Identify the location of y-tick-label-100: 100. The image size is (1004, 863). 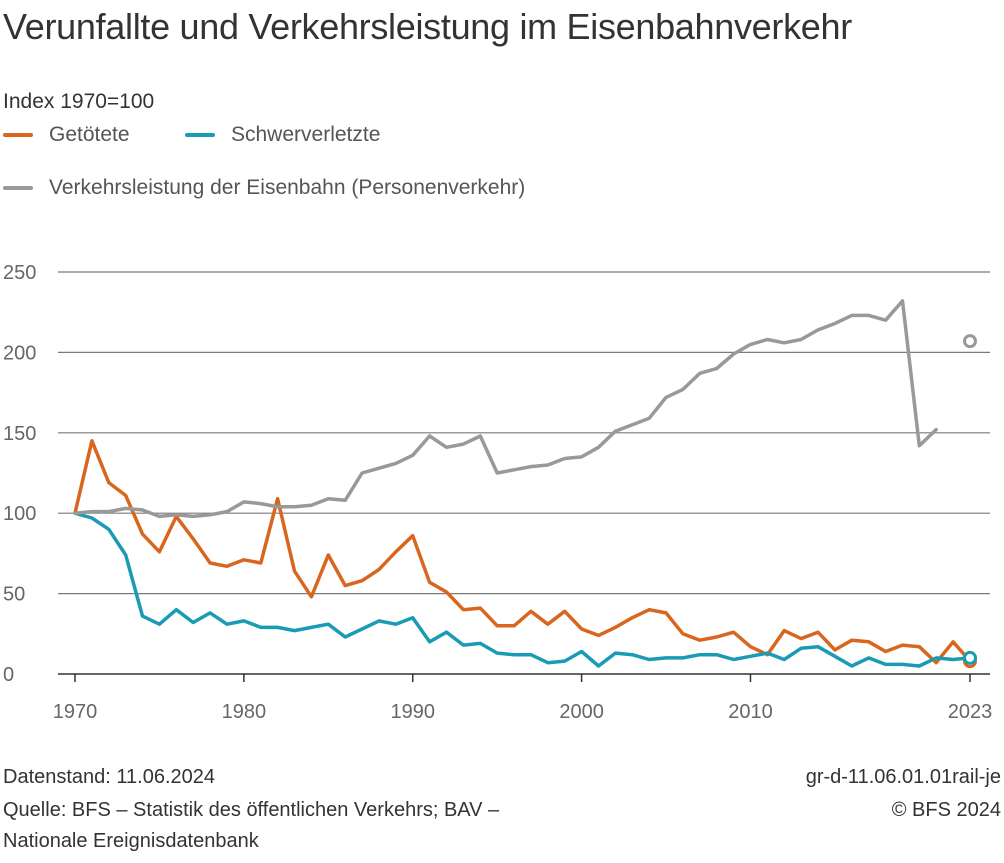
(19, 514).